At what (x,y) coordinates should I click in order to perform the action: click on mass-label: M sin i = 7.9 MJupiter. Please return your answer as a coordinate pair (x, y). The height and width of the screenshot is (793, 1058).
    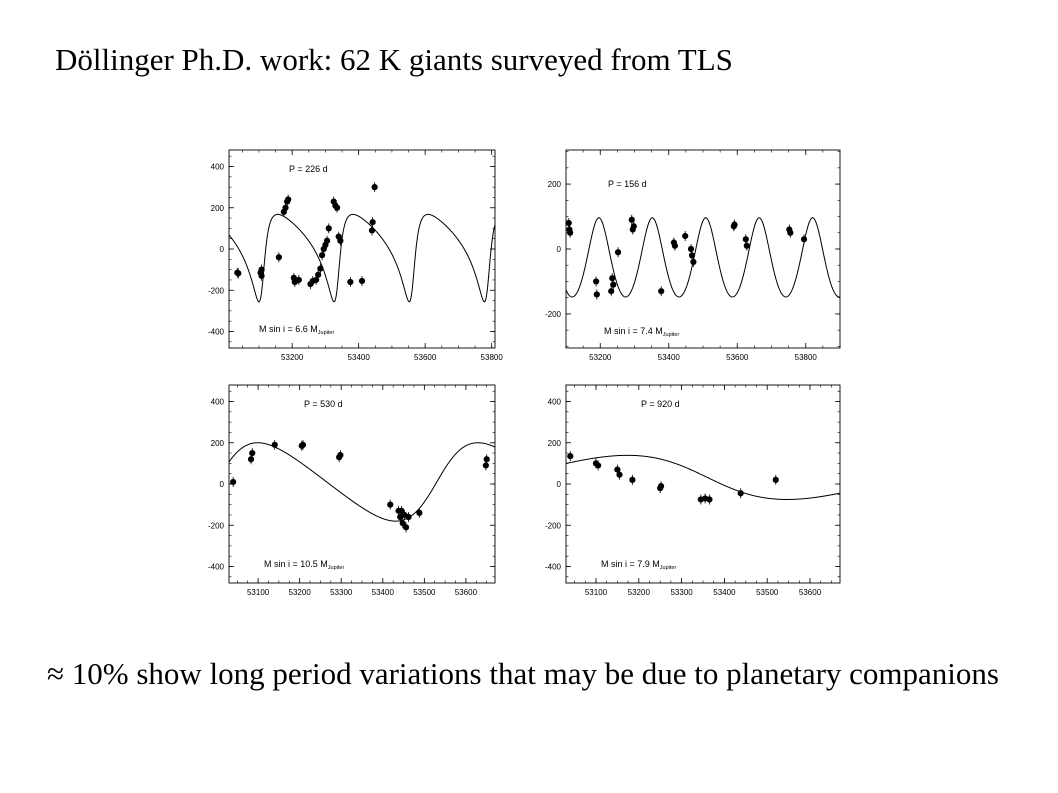
    Looking at the image, I should click on (638, 565).